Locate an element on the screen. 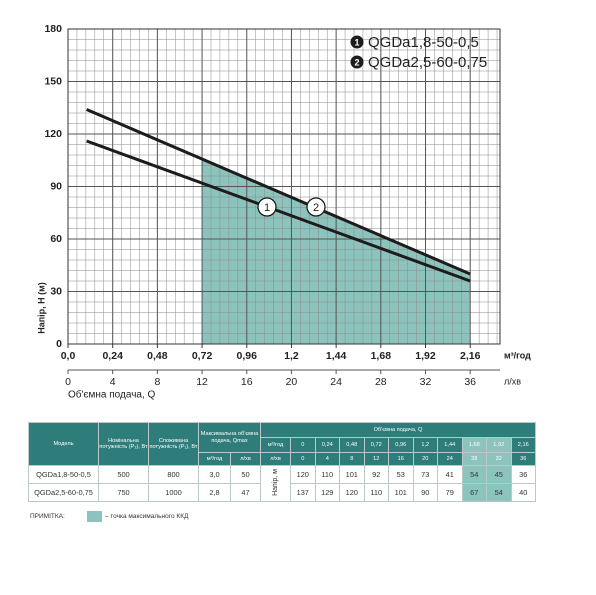 The image size is (596, 595). table-cell: 79 is located at coordinates (450, 492).